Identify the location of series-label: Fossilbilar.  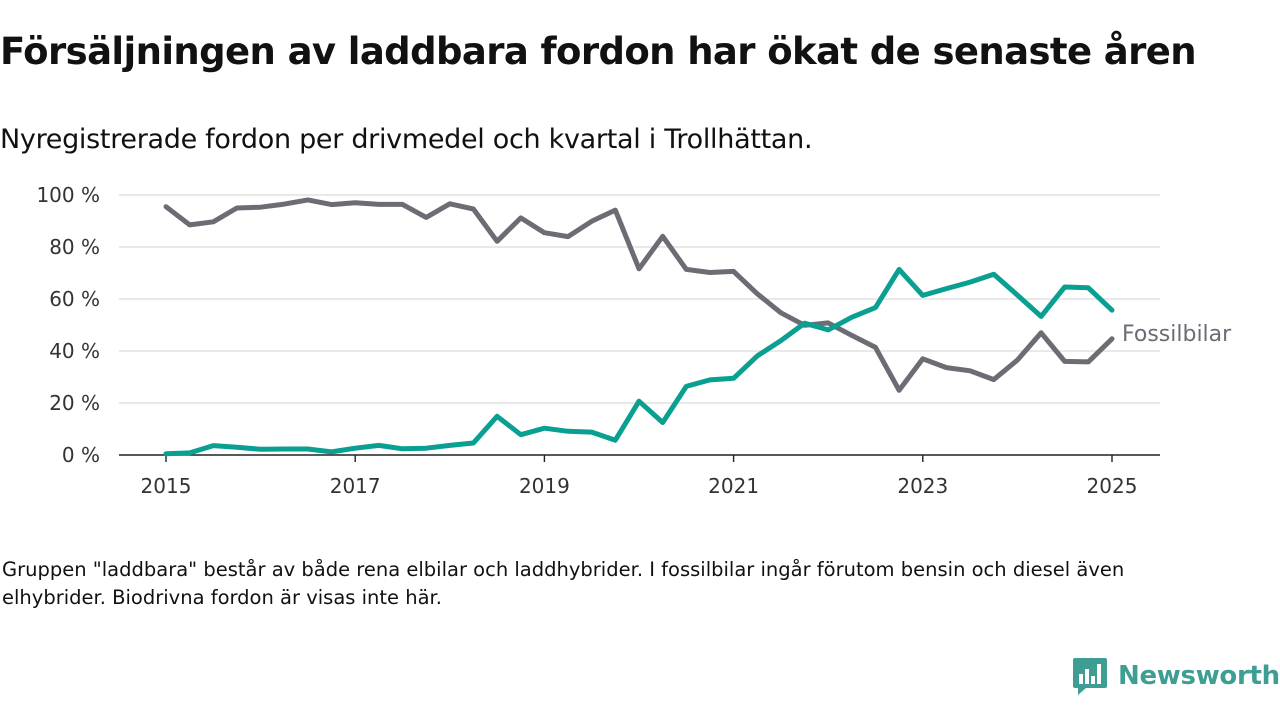
(1177, 334).